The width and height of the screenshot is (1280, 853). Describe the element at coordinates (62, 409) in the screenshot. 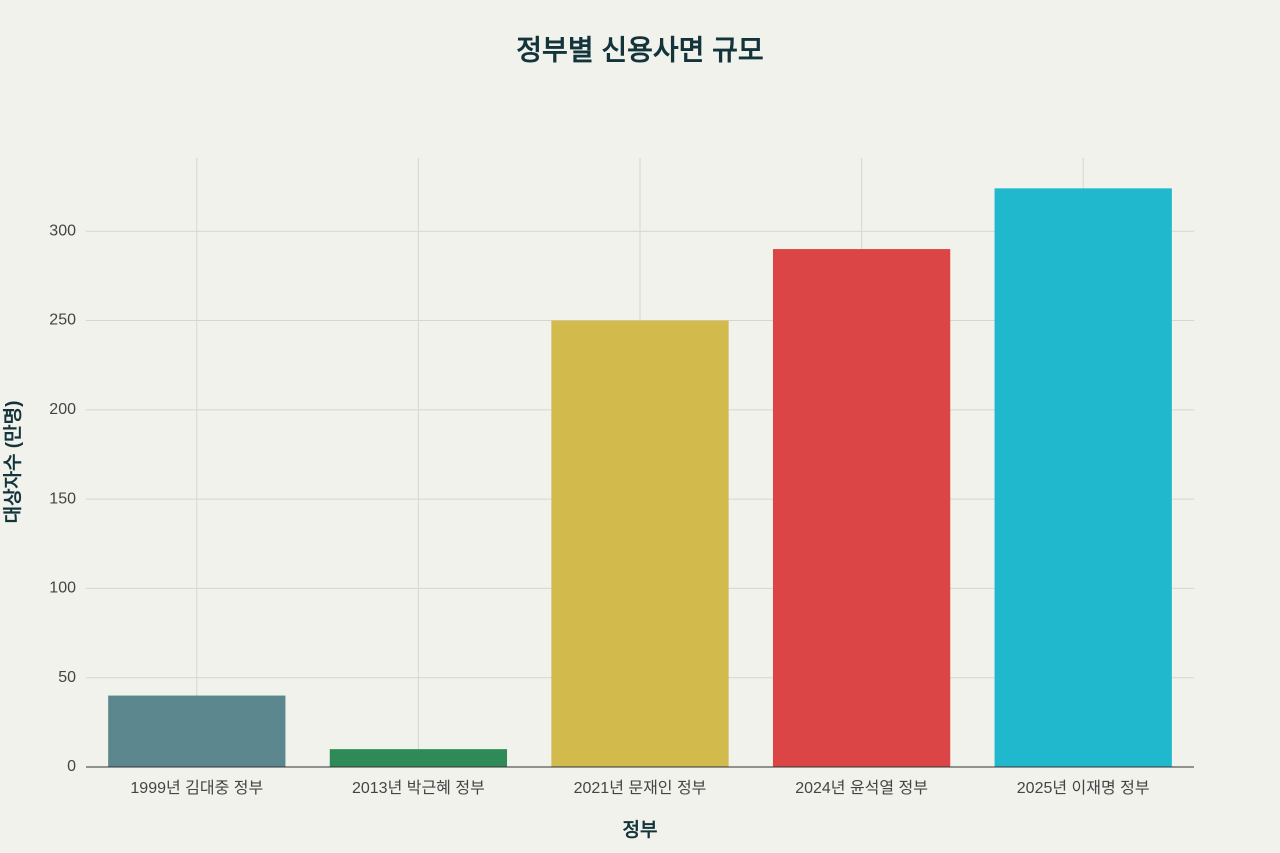

I see `y-tick-label: 200` at that location.